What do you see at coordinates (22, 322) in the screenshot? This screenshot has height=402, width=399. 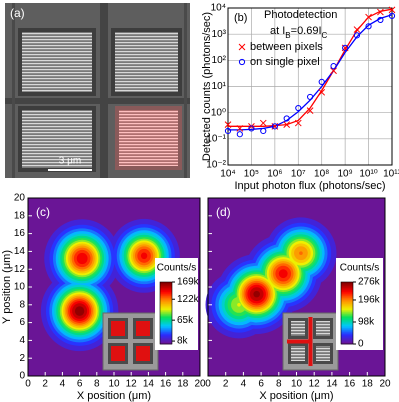 I see `y-tick-label: 6` at bounding box center [22, 322].